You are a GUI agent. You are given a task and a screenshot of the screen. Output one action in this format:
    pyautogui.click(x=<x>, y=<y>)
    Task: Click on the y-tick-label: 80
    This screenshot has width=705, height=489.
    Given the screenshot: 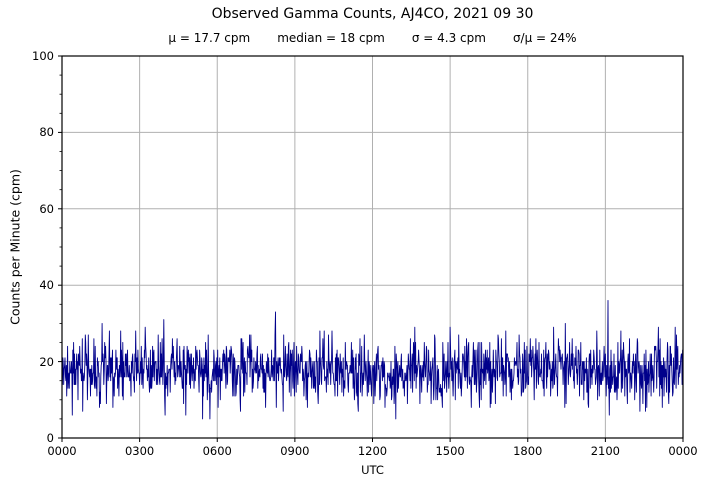 What is the action you would take?
    pyautogui.click(x=46, y=132)
    